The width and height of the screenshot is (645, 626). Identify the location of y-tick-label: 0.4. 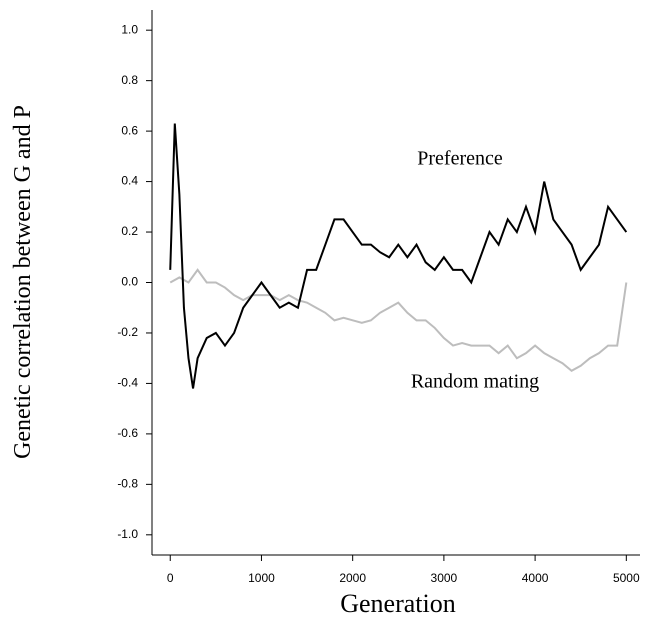
(129, 181).